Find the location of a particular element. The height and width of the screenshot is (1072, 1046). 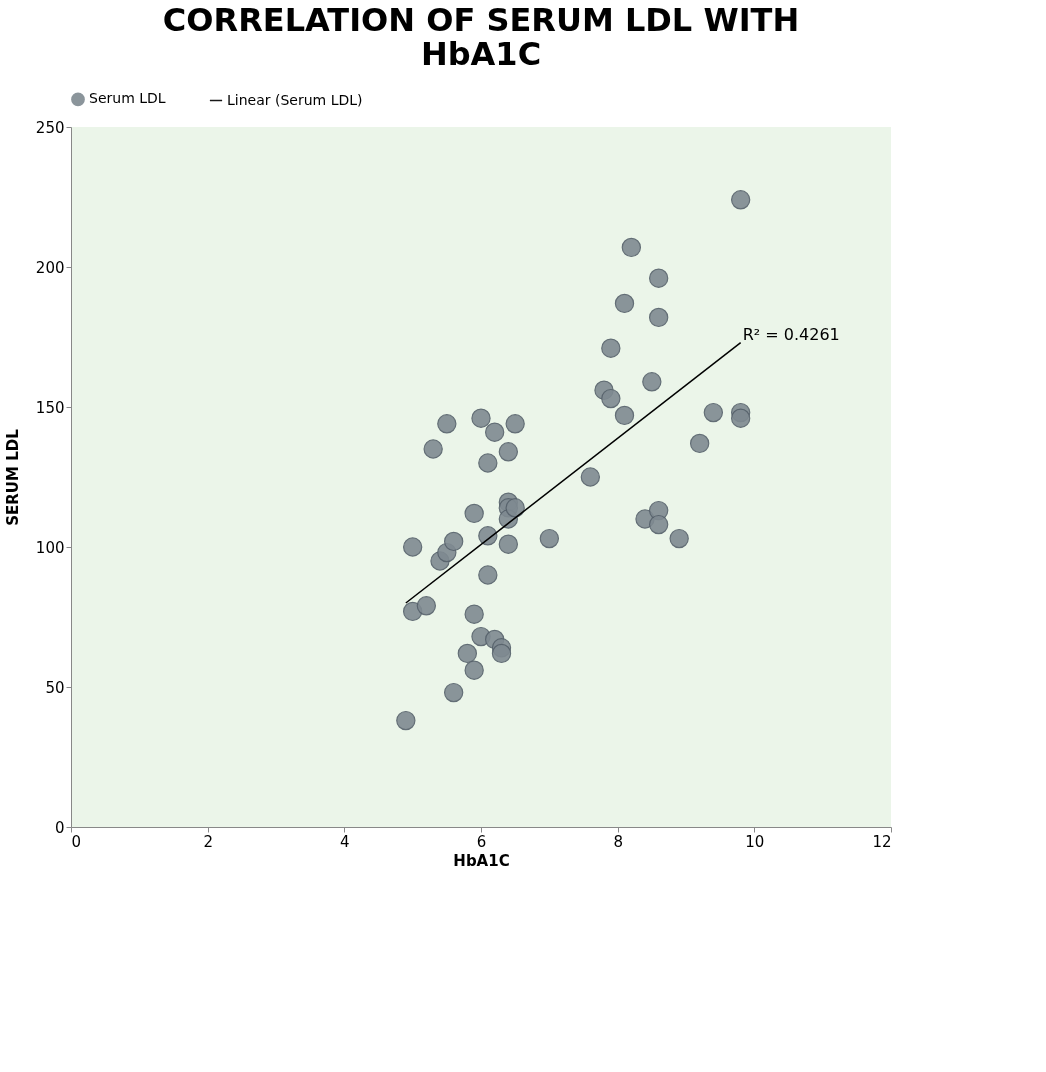

annotation: R² = 0.4261 is located at coordinates (791, 334).